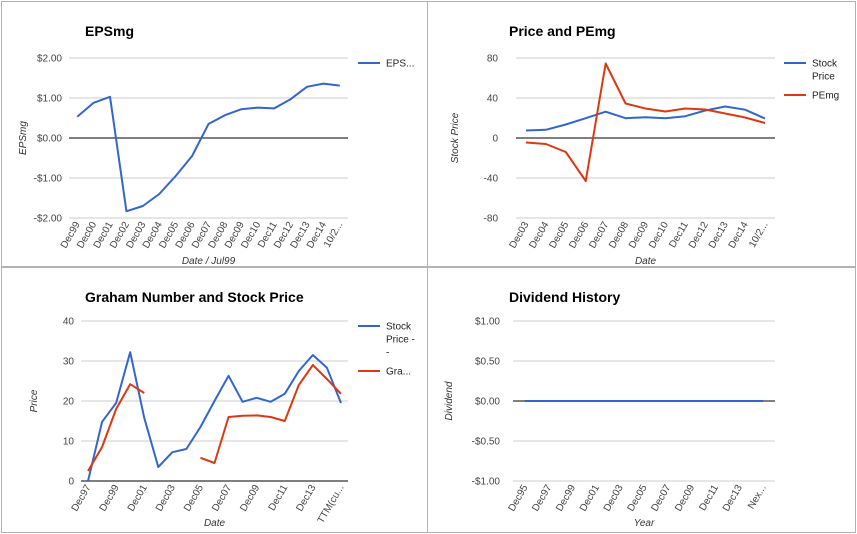 The height and width of the screenshot is (534, 857). Describe the element at coordinates (825, 96) in the screenshot. I see `legend-label: PEmg` at that location.